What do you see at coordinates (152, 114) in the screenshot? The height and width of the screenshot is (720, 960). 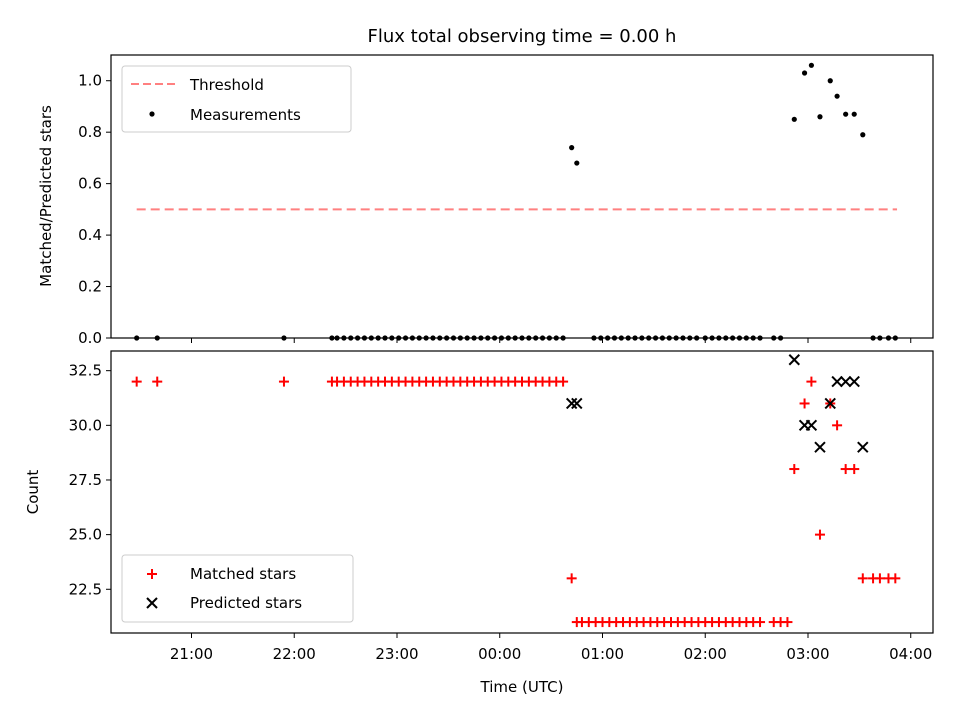 I see `legend-measurements-marker` at bounding box center [152, 114].